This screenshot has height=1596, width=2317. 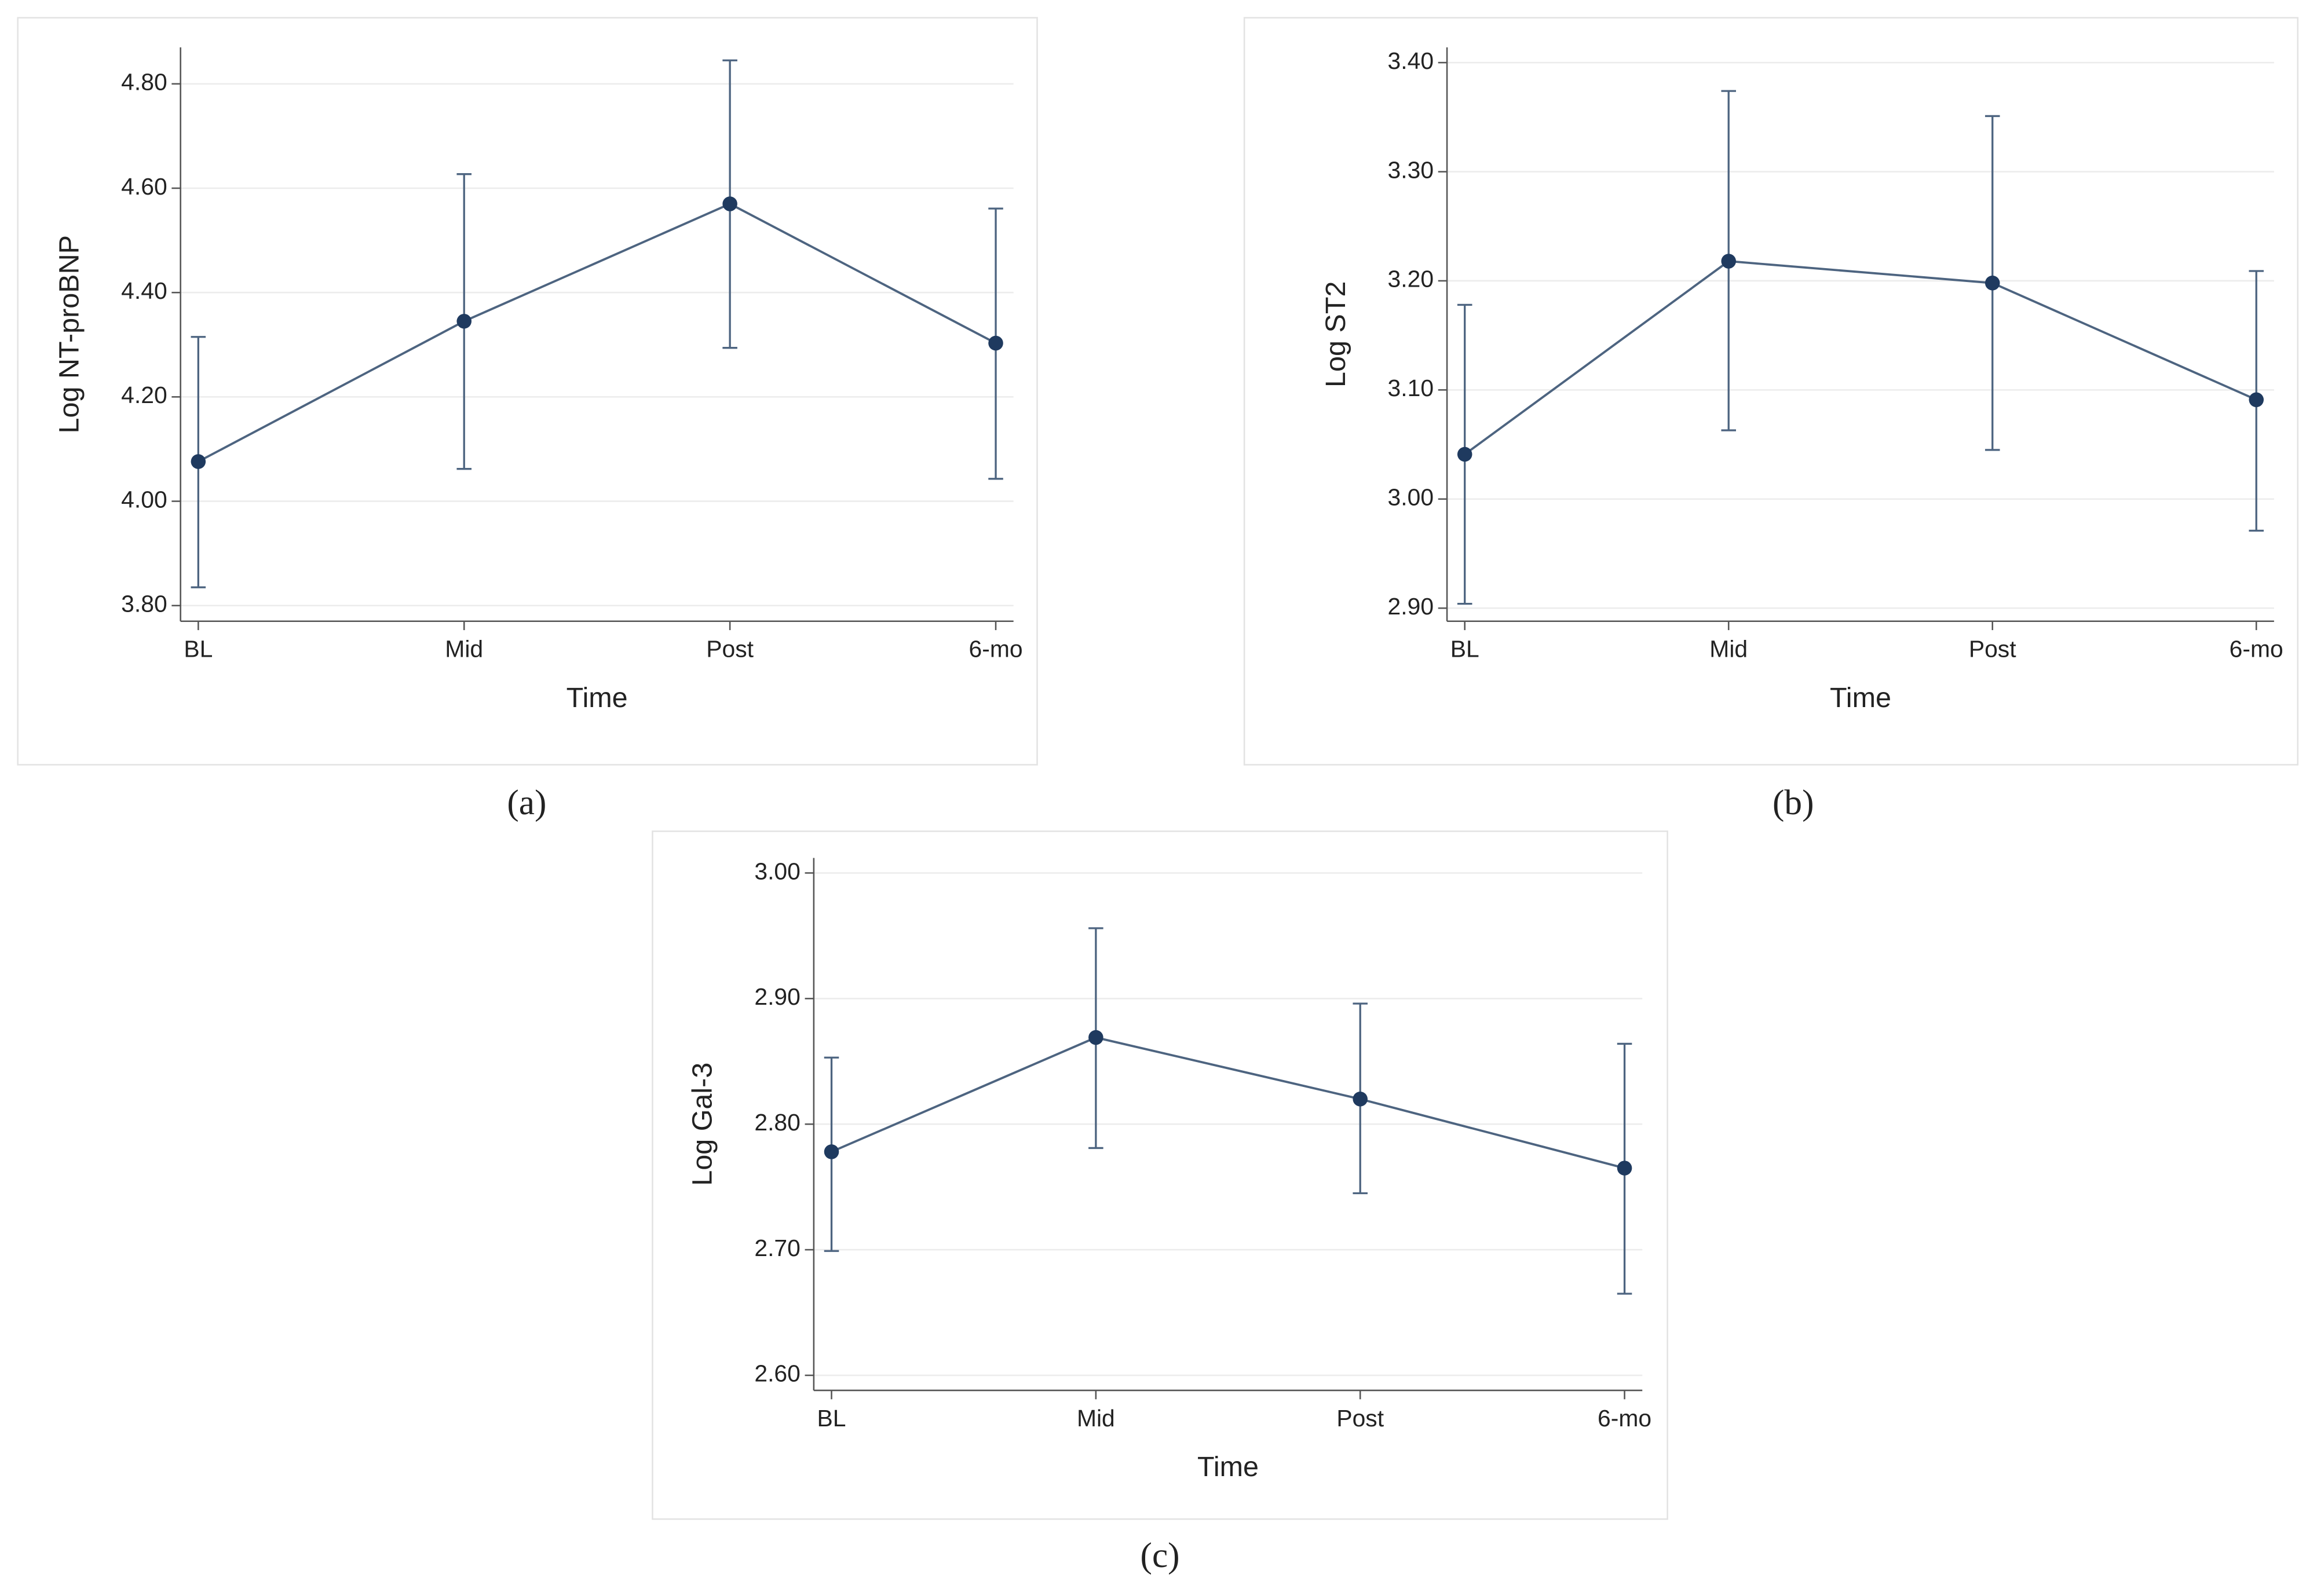 I want to click on y-tick-label: 4.80, so click(x=144, y=82).